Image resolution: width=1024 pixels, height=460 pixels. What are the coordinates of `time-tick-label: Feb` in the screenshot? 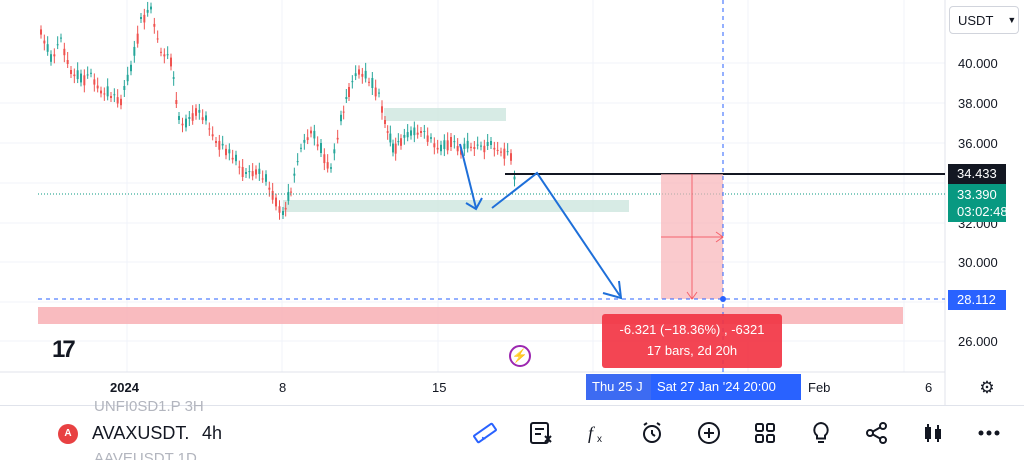 It's located at (819, 387).